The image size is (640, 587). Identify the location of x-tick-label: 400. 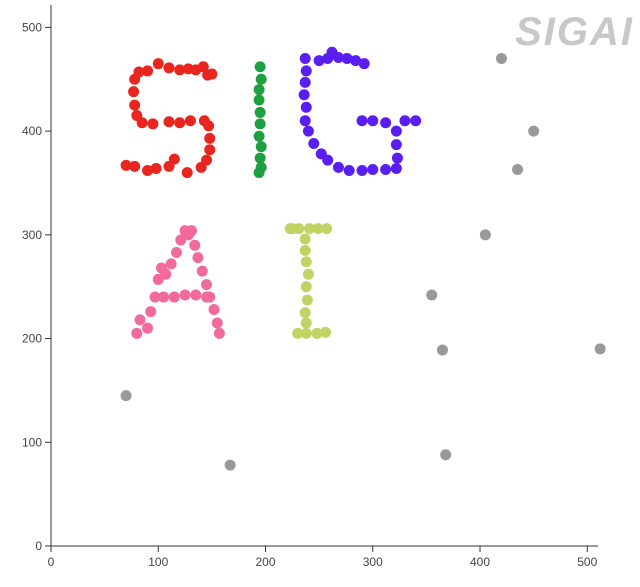
(480, 562).